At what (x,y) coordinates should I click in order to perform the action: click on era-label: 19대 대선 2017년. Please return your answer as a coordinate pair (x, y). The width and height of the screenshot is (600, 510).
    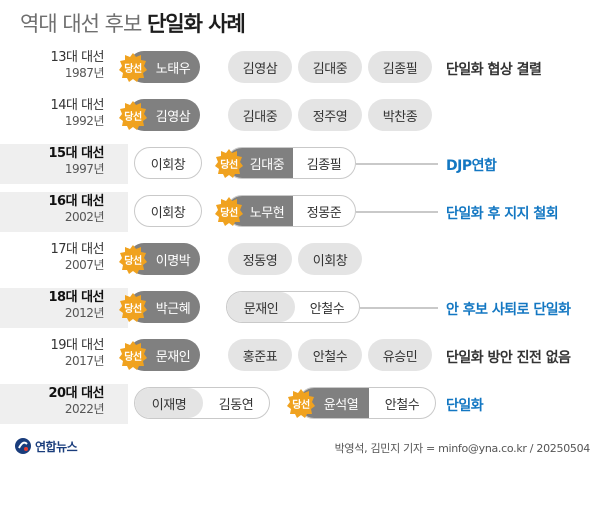
    Looking at the image, I should click on (77, 353).